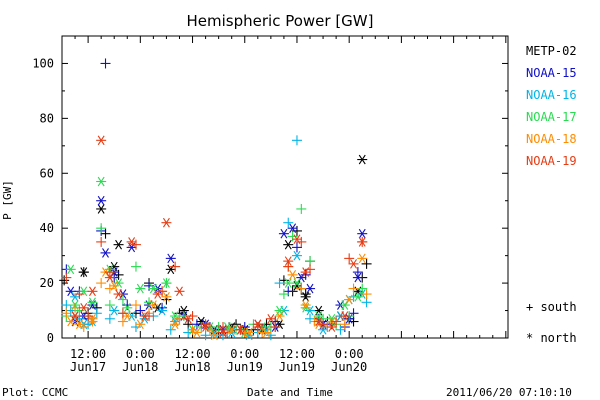 Image resolution: width=600 pixels, height=400 pixels. Describe the element at coordinates (509, 392) in the screenshot. I see `footer-timestamp: 2011/06/20 07:10:10` at that location.